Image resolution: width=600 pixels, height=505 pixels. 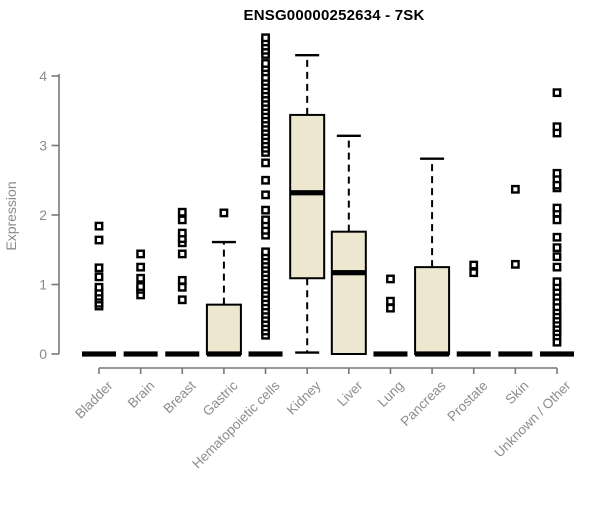 What do you see at coordinates (182, 354) in the screenshot?
I see `median-line-breast` at bounding box center [182, 354].